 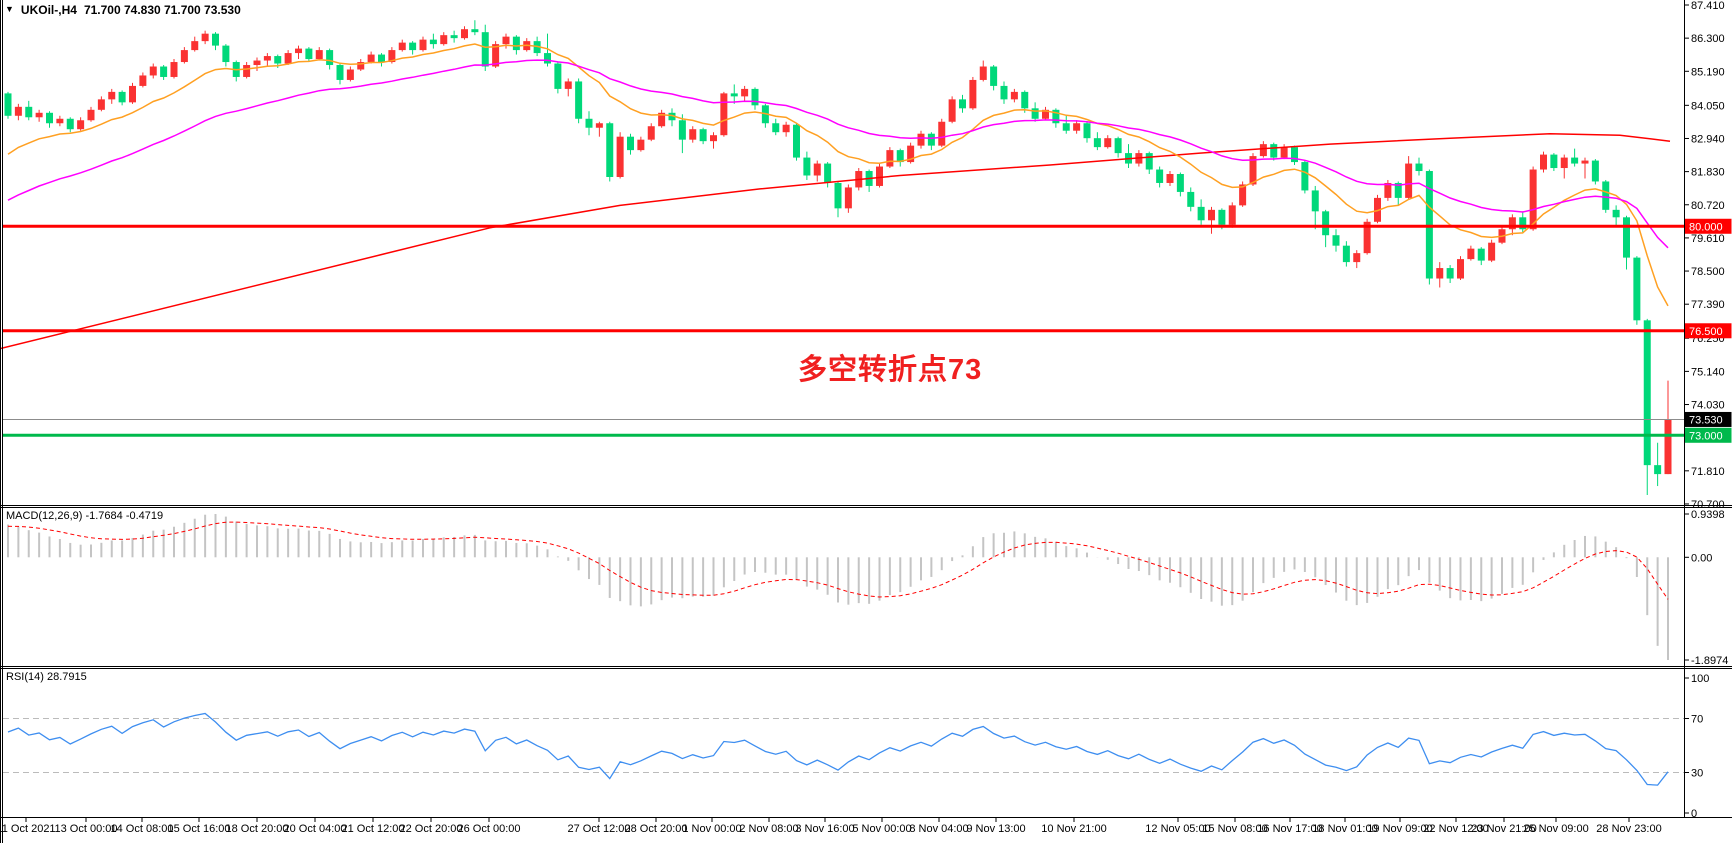 What do you see at coordinates (1708, 305) in the screenshot?
I see `price-axis-label: 77.390` at bounding box center [1708, 305].